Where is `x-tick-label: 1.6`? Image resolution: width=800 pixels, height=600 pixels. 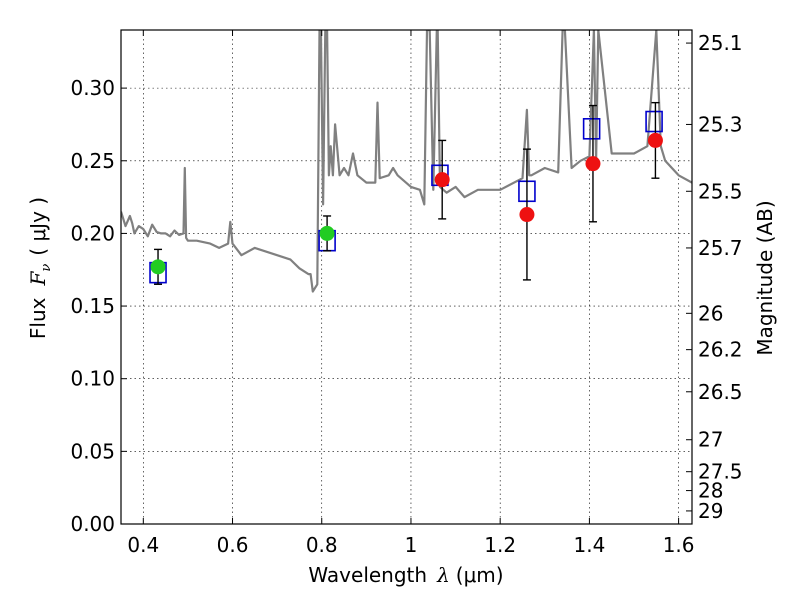 x-tick-label: 1.6 is located at coordinates (679, 545).